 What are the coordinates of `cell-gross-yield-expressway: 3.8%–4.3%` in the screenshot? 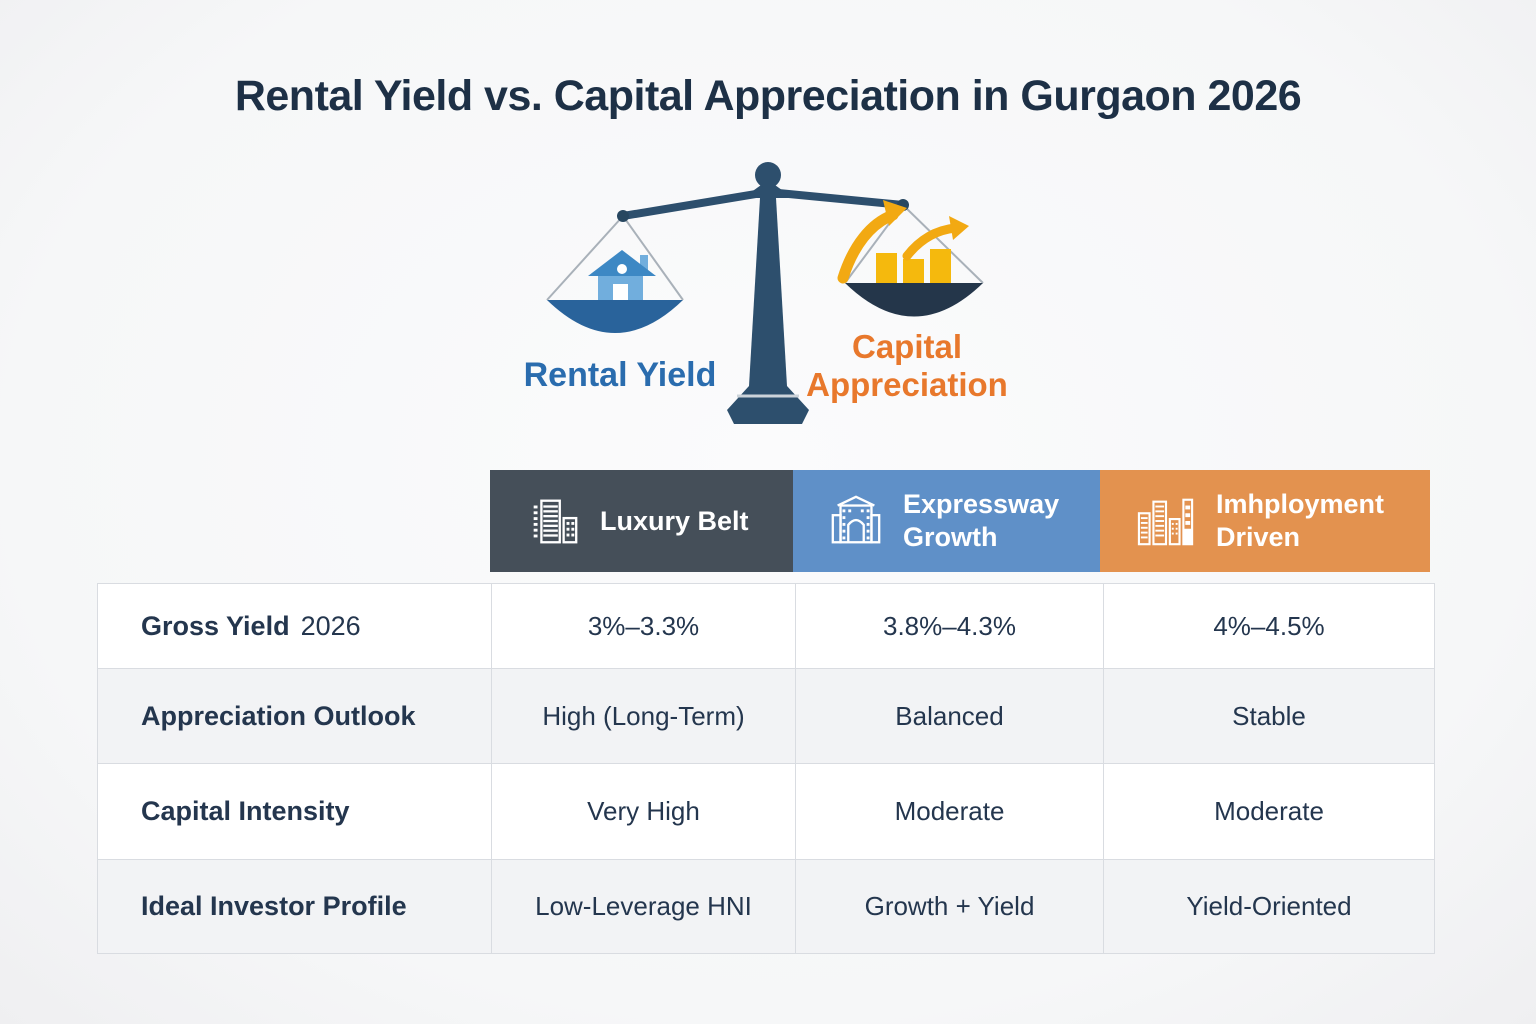 It's located at (949, 626).